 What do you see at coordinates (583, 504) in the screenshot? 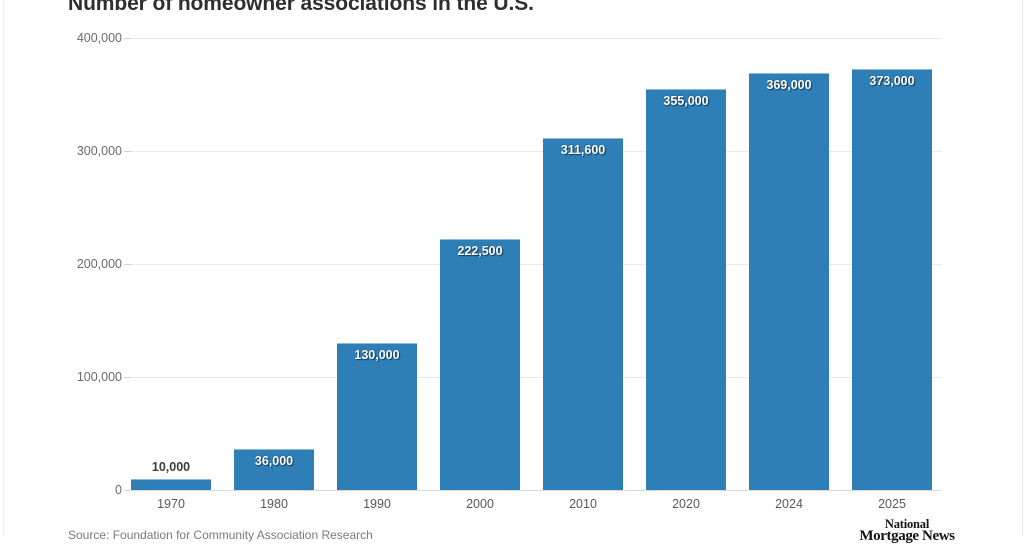
I see `x-tick-label-2010: 2010` at bounding box center [583, 504].